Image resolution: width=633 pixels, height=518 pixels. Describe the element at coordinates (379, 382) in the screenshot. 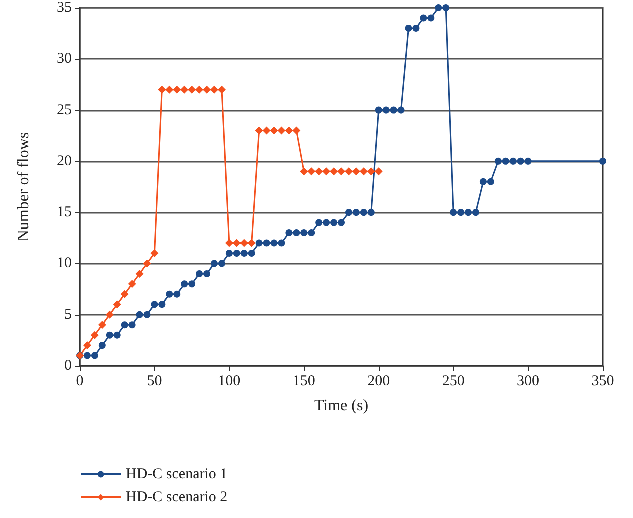

I see `x-tick-label: 200` at that location.